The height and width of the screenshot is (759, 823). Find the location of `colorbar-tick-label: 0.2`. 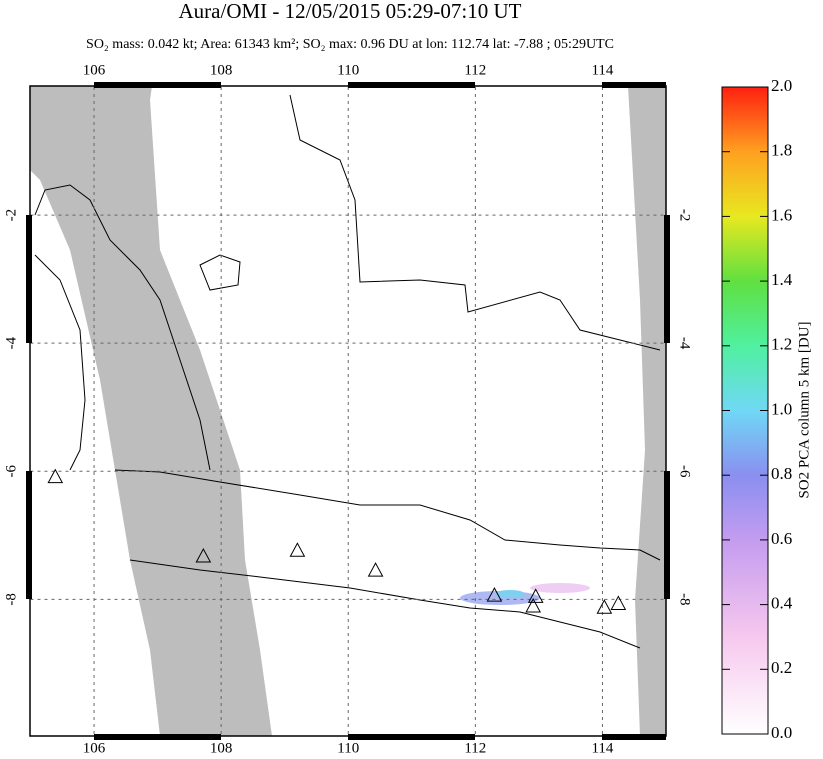

colorbar-tick-label: 0.2 is located at coordinates (781, 667).